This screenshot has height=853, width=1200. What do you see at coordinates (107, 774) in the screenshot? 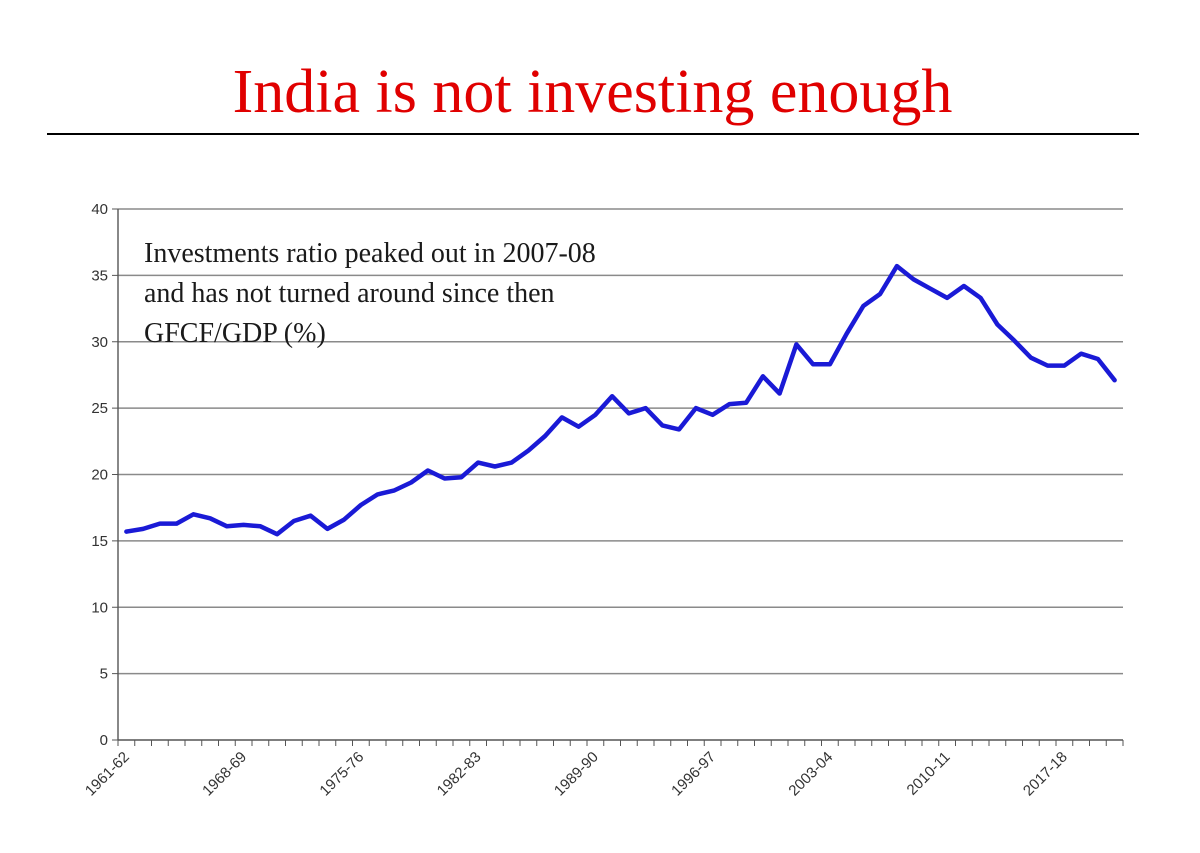
I see `x-tick-label: 1961-62` at bounding box center [107, 774].